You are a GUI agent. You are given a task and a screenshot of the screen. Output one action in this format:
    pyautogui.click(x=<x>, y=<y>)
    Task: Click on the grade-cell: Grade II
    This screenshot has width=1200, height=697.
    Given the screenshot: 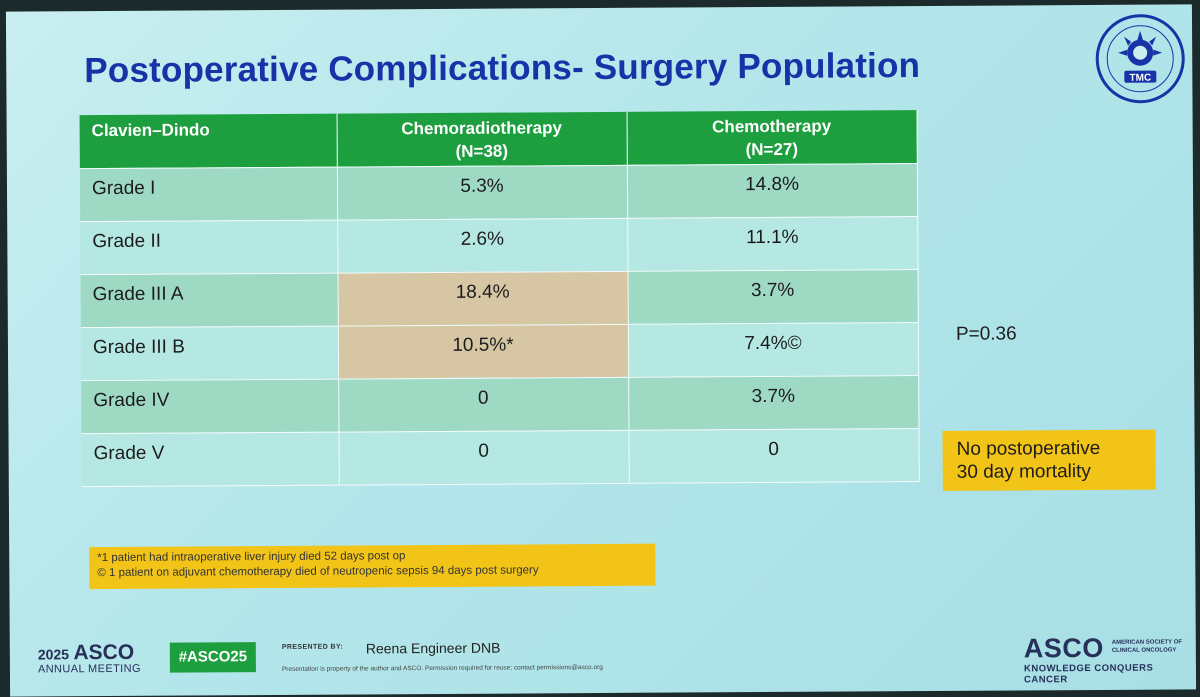 What is the action you would take?
    pyautogui.click(x=209, y=247)
    